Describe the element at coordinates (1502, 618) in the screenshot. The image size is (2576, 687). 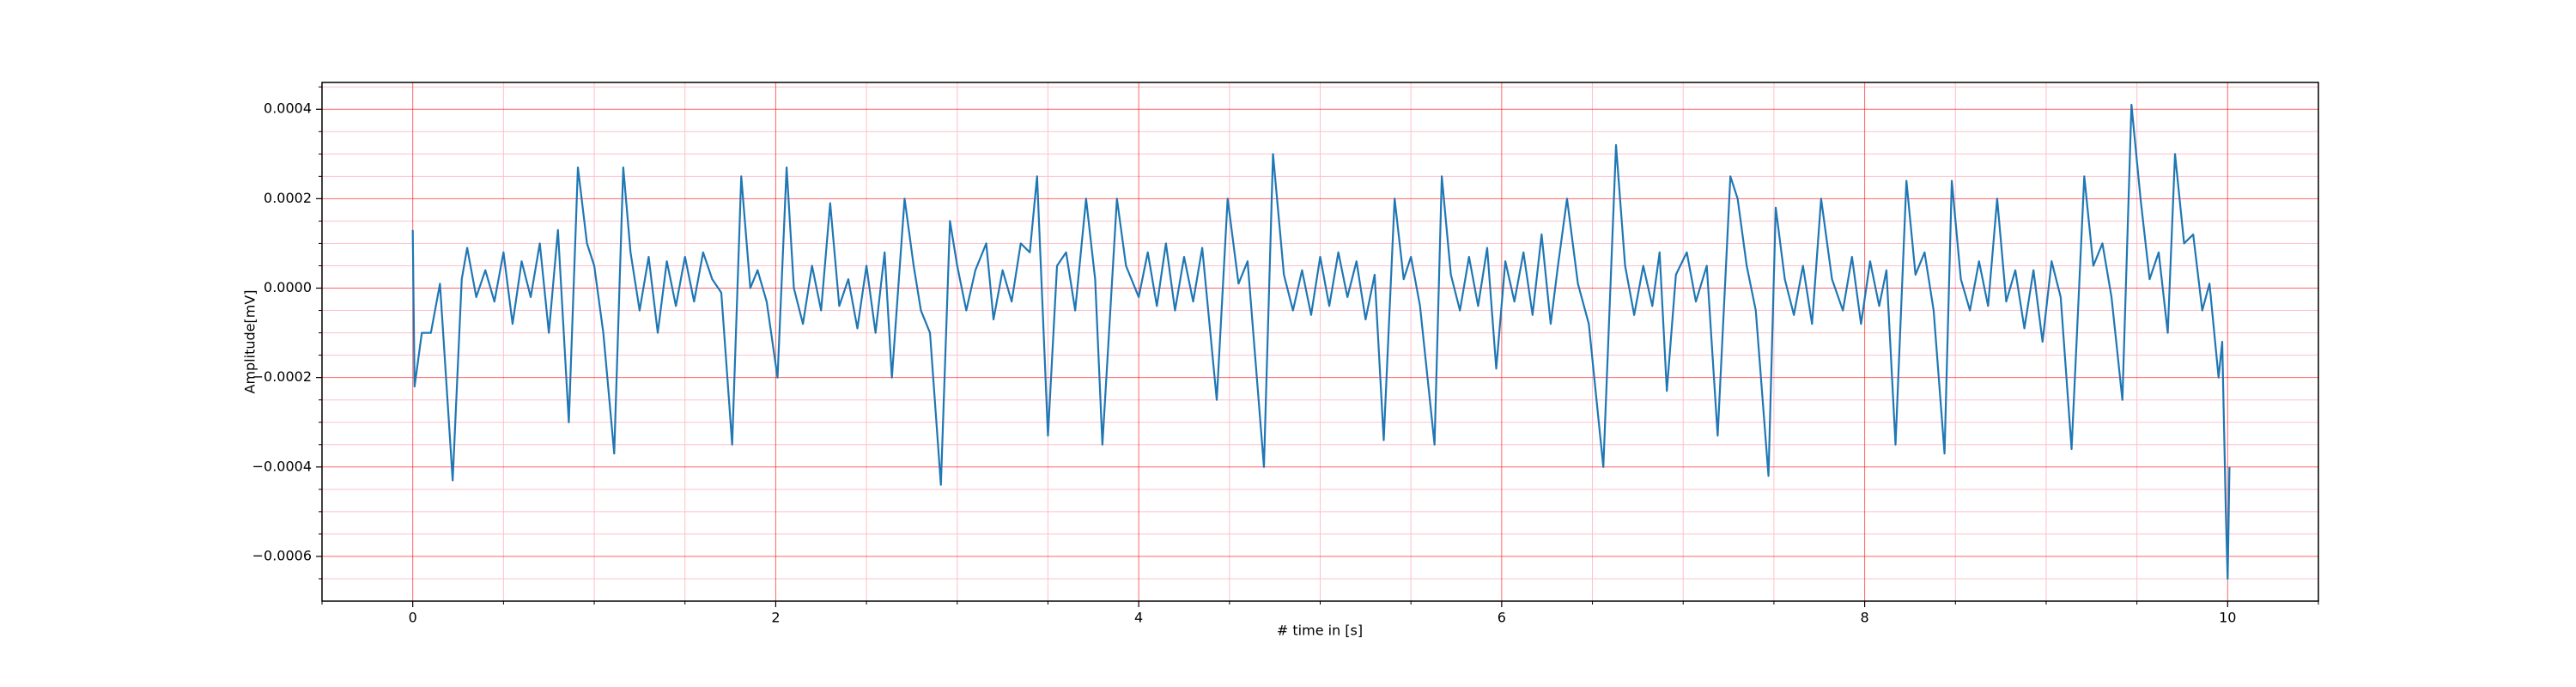
I see `x-tick-label: 6` at that location.